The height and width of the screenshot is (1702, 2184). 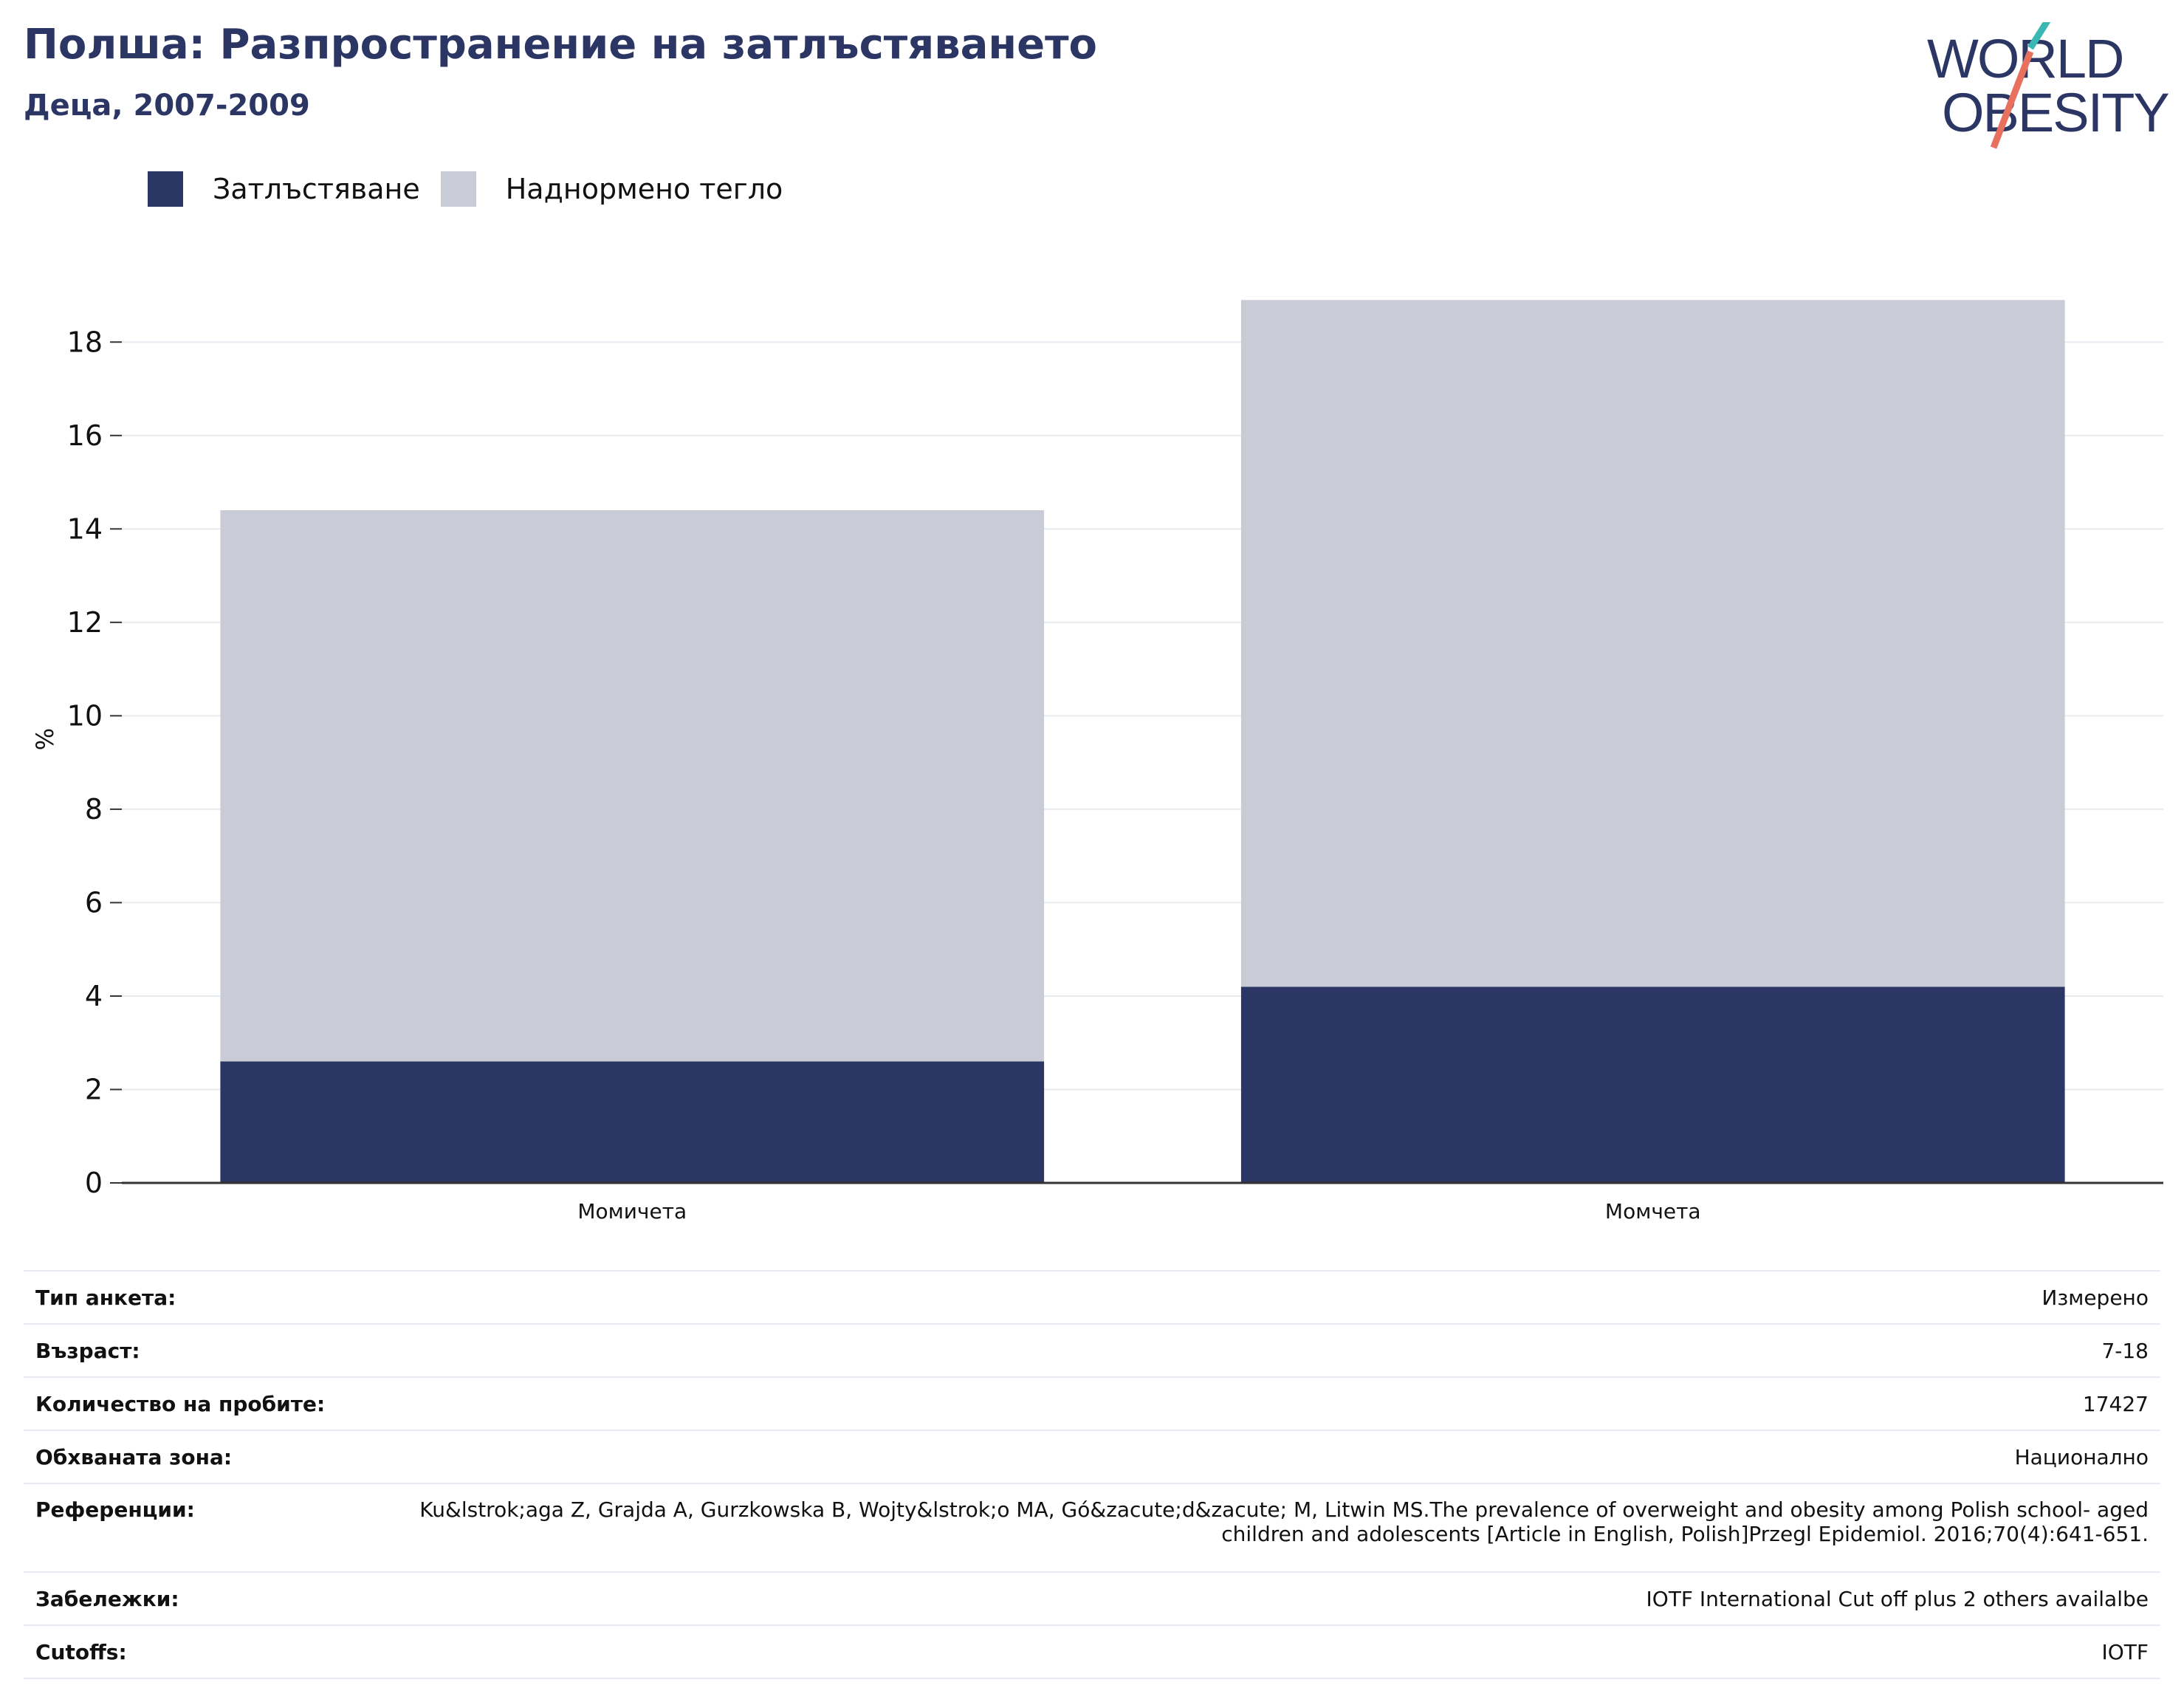 I want to click on logo-slash-red, so click(x=2012, y=99).